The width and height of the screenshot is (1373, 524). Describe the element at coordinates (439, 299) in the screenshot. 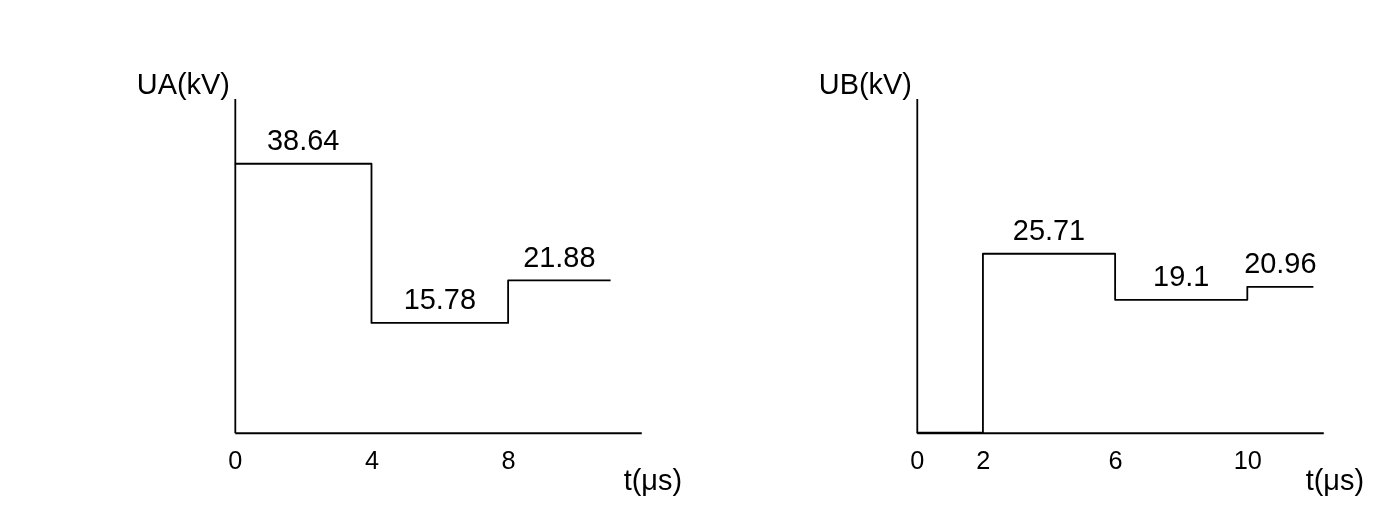

I see `data-label: 15.78` at that location.